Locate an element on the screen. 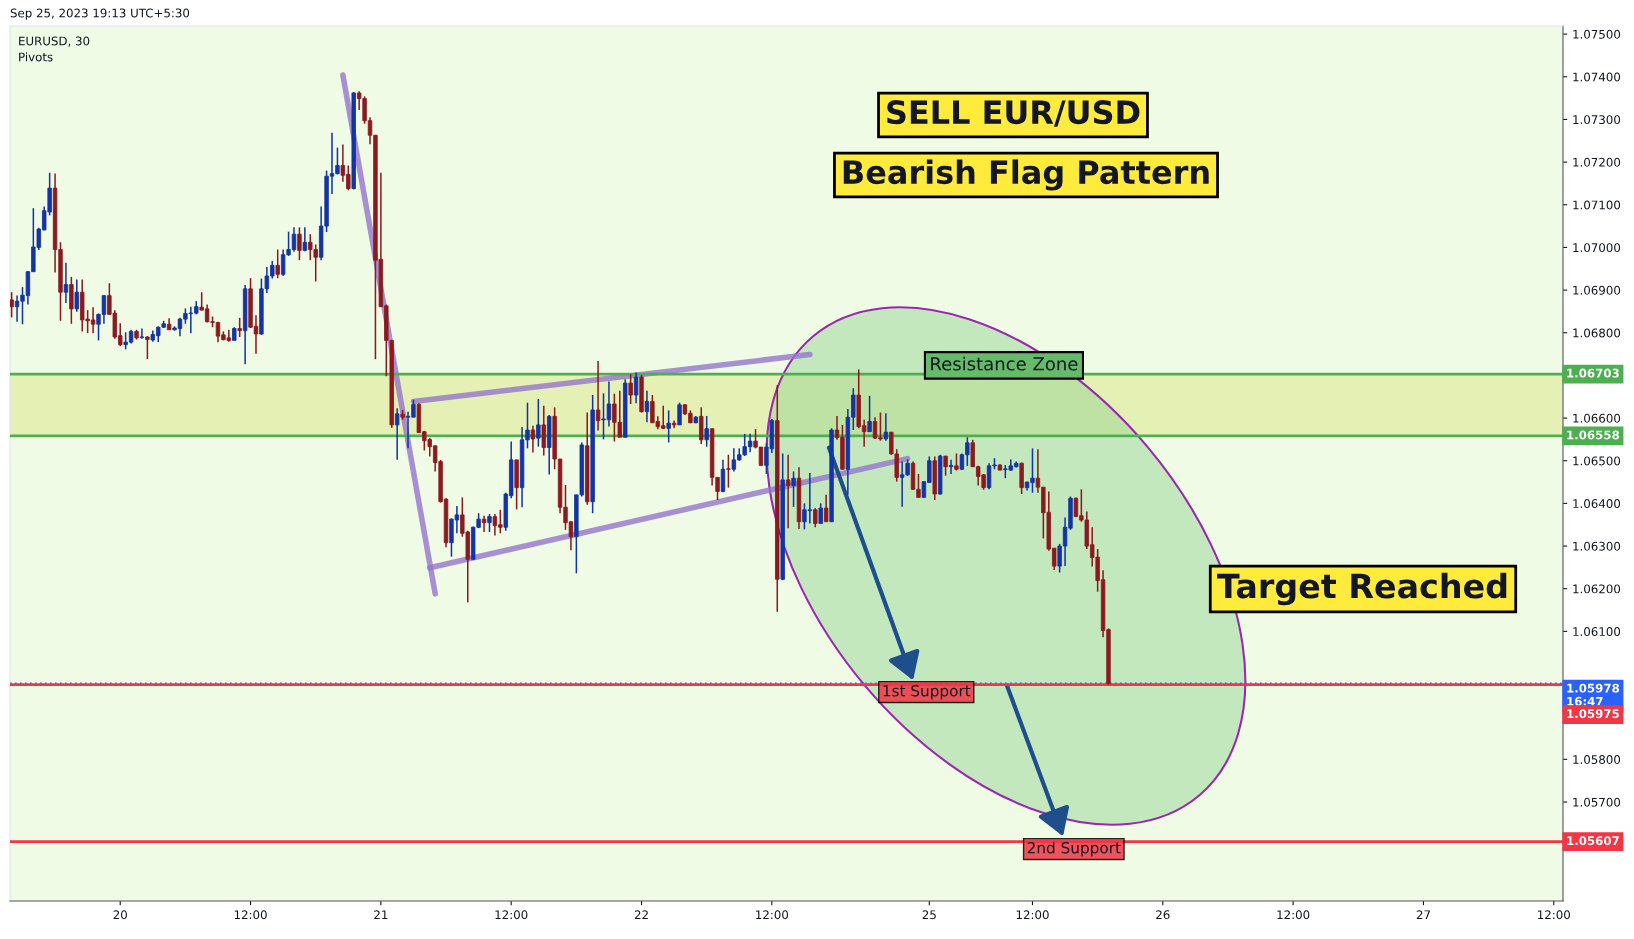 Image resolution: width=1634 pixels, height=939 pixels. y-tick-label: 1.05700 is located at coordinates (1597, 802).